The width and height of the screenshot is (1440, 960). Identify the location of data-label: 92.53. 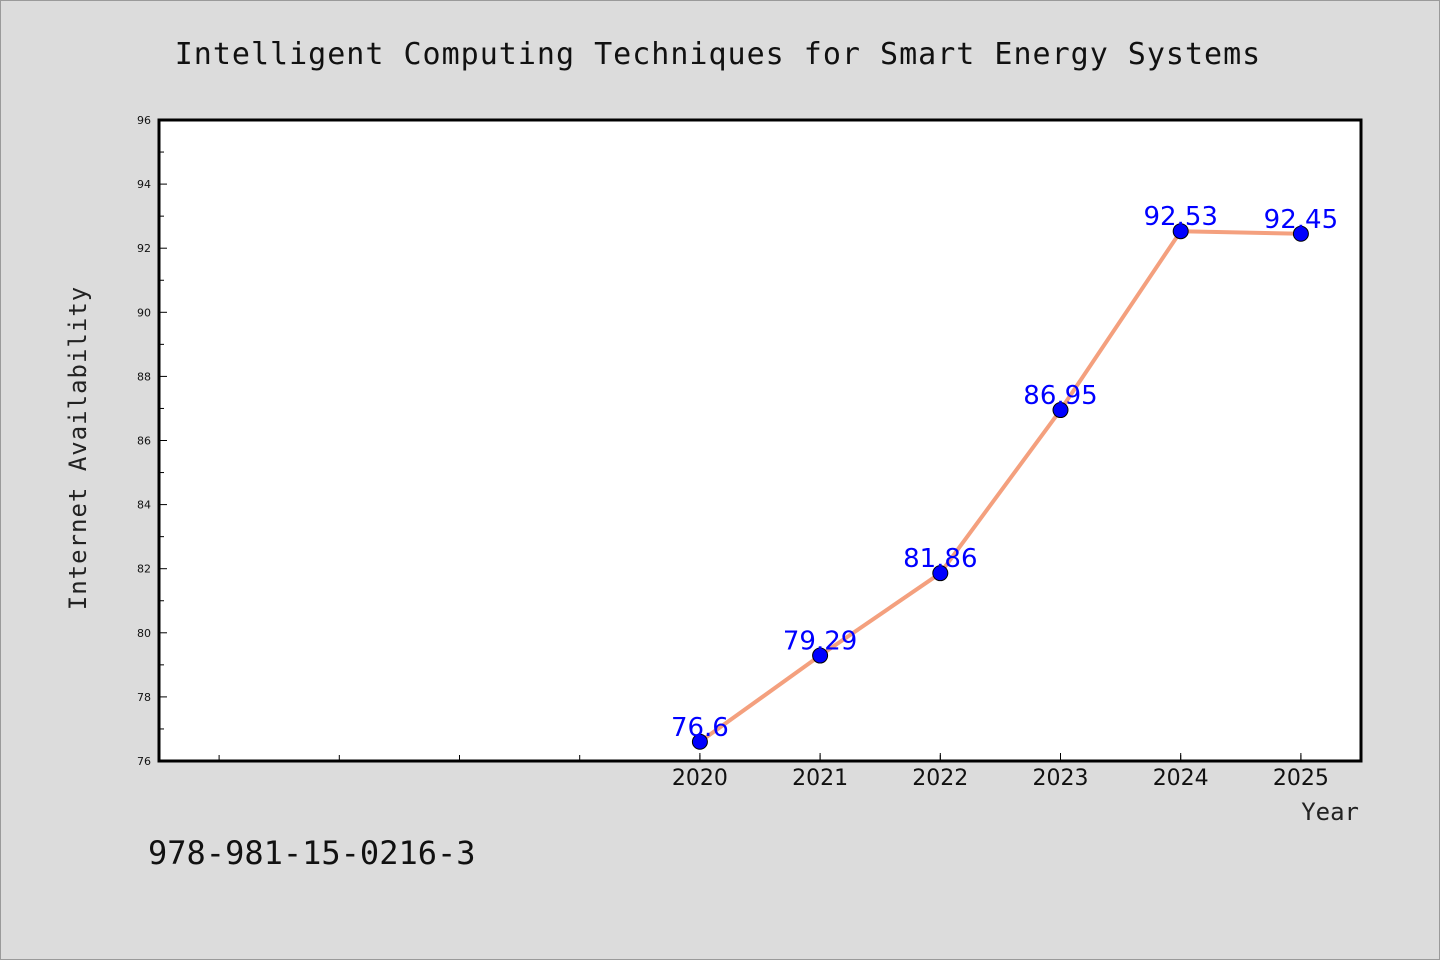
(1180, 217).